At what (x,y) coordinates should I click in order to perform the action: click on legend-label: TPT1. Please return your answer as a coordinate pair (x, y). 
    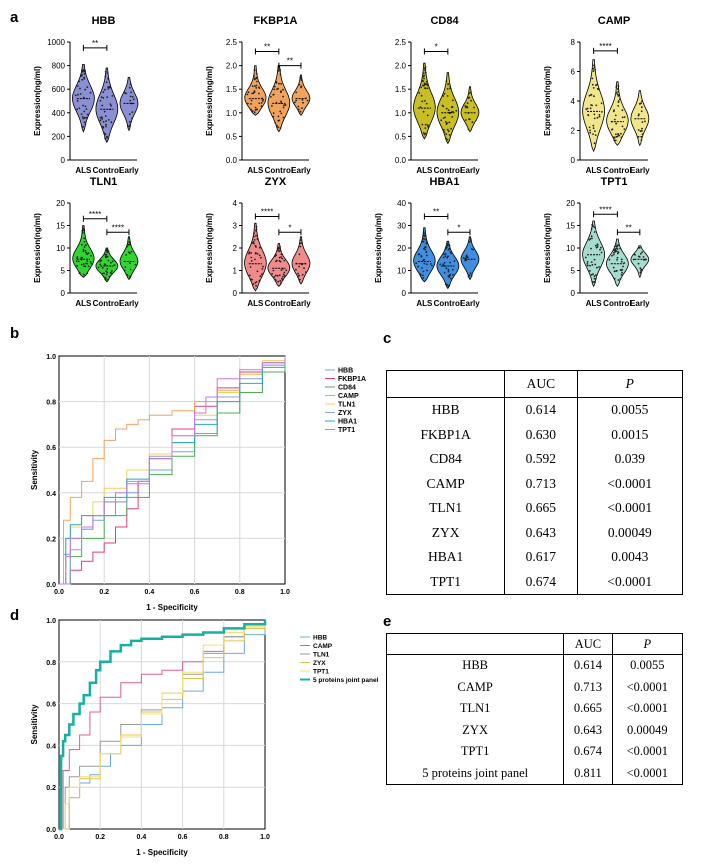
    Looking at the image, I should click on (346, 430).